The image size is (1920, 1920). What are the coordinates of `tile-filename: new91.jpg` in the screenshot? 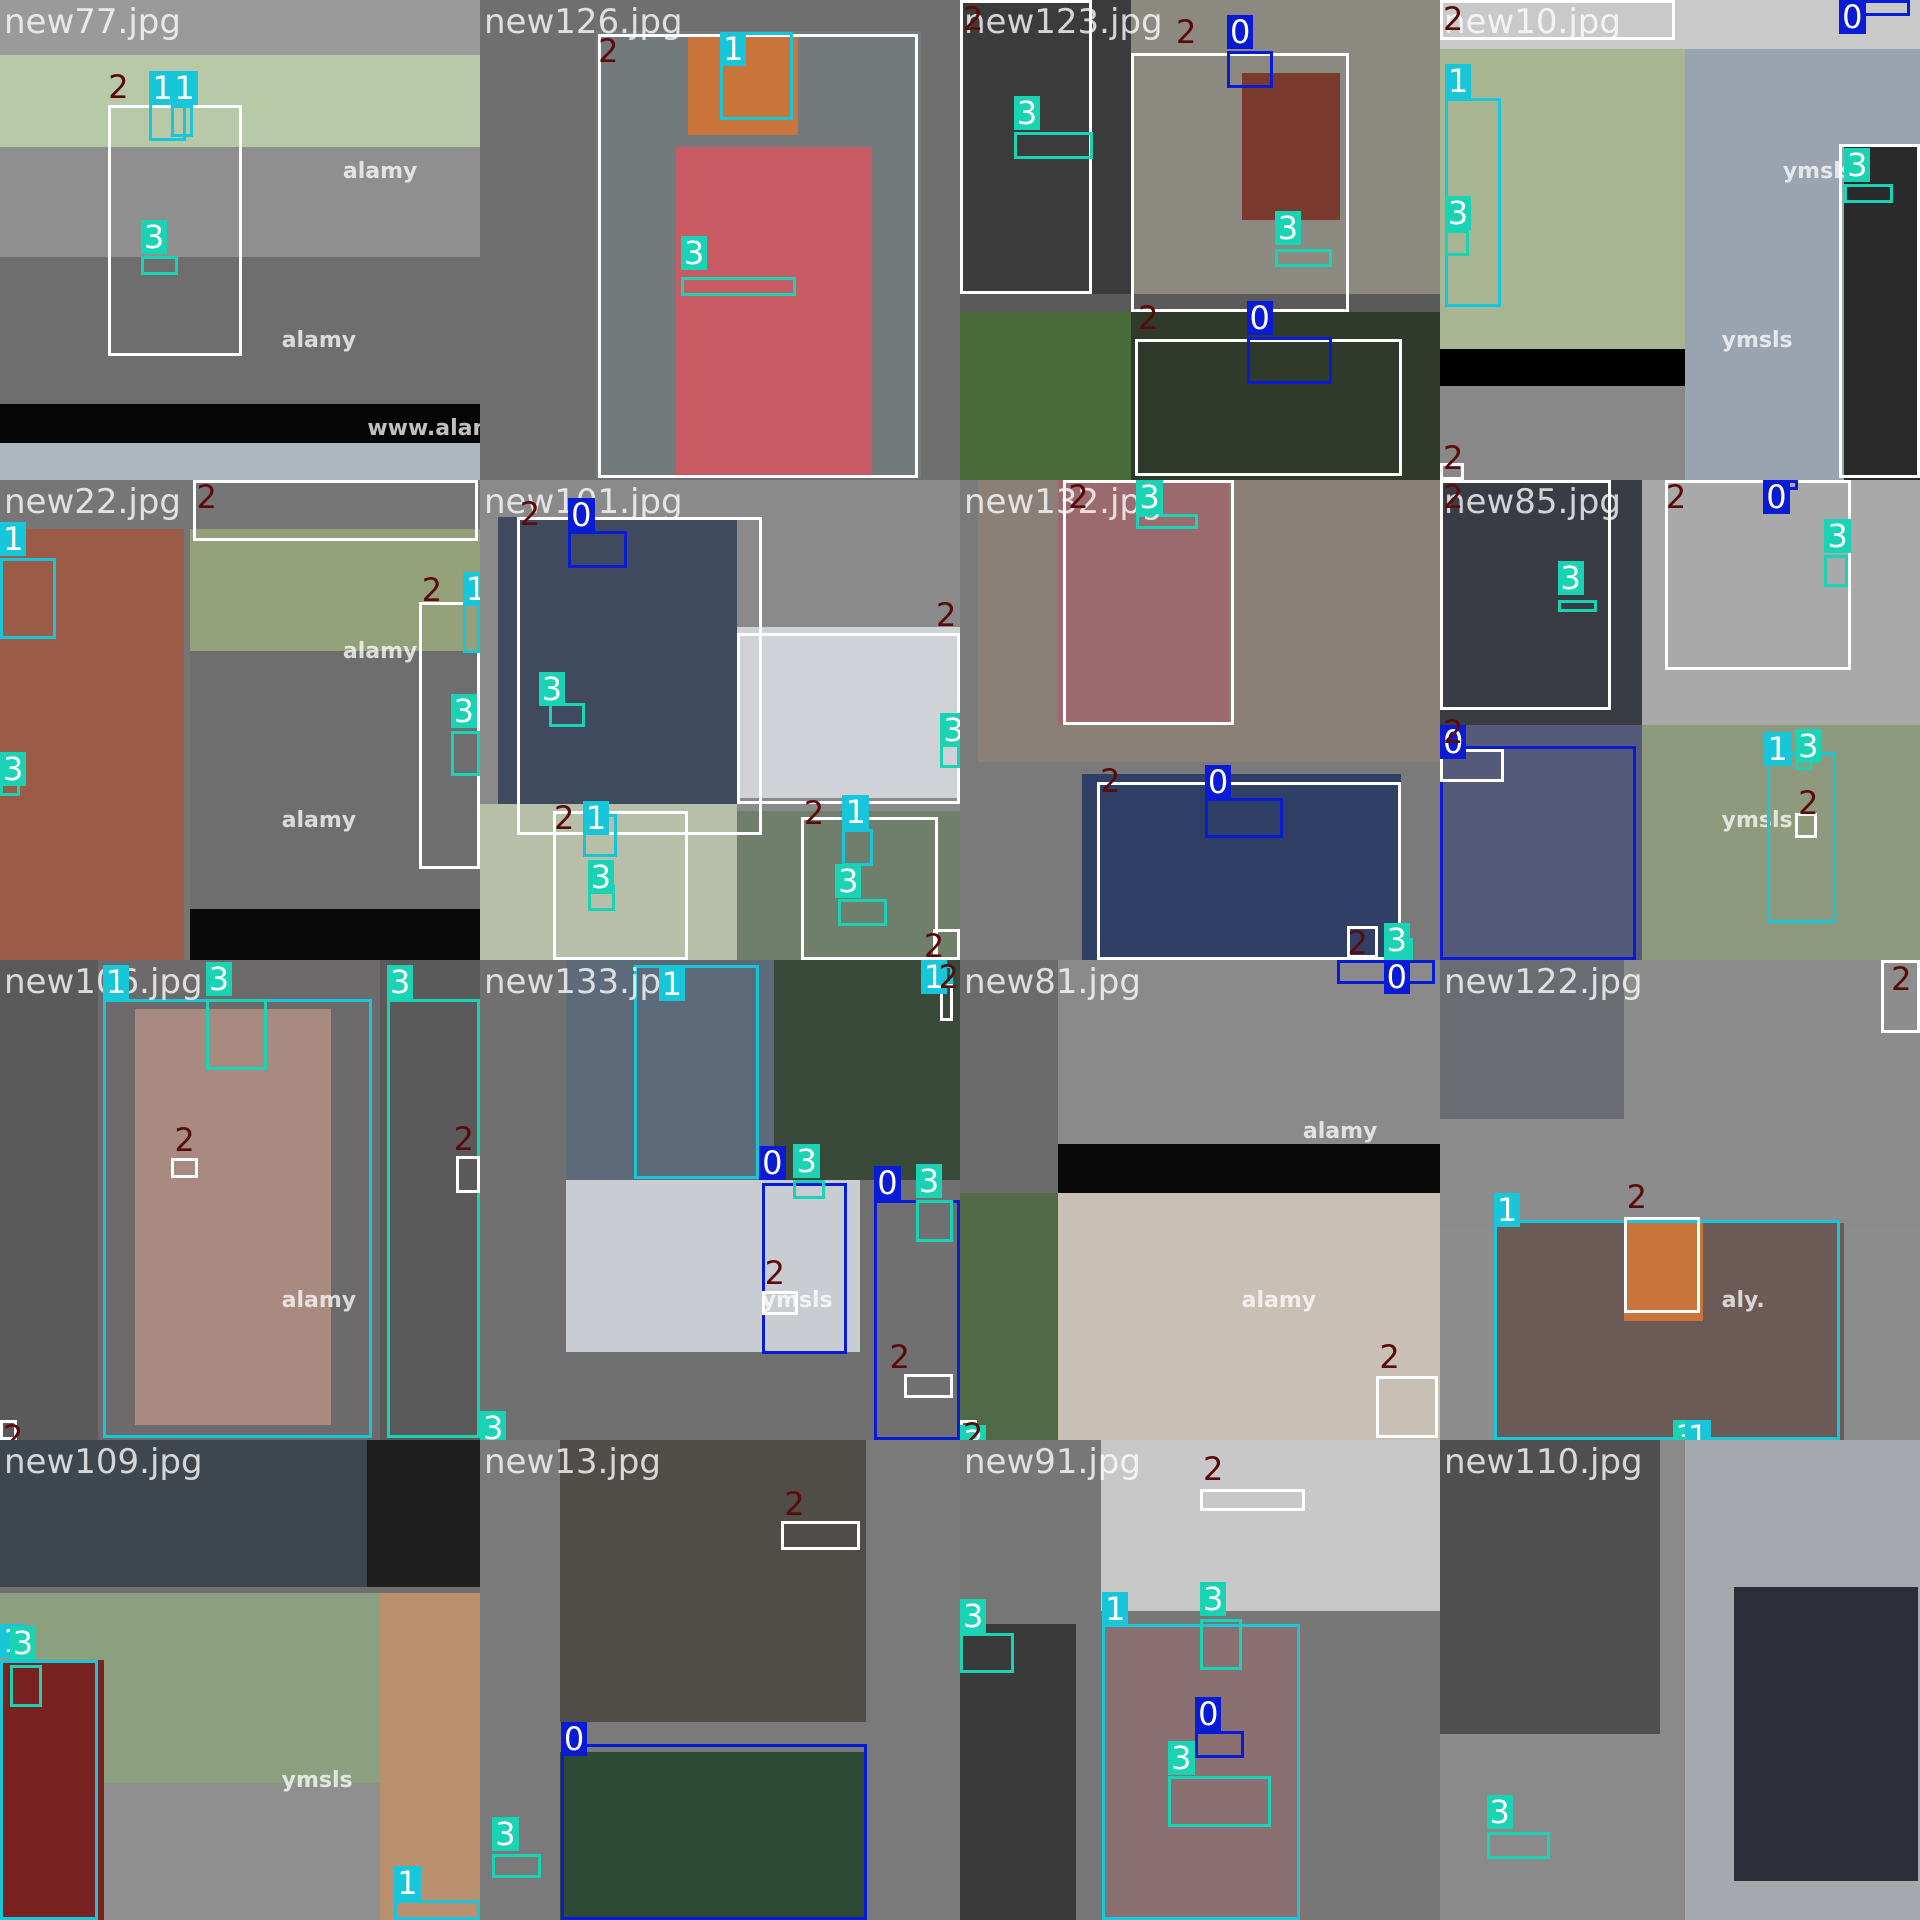 It's located at (1052, 1462).